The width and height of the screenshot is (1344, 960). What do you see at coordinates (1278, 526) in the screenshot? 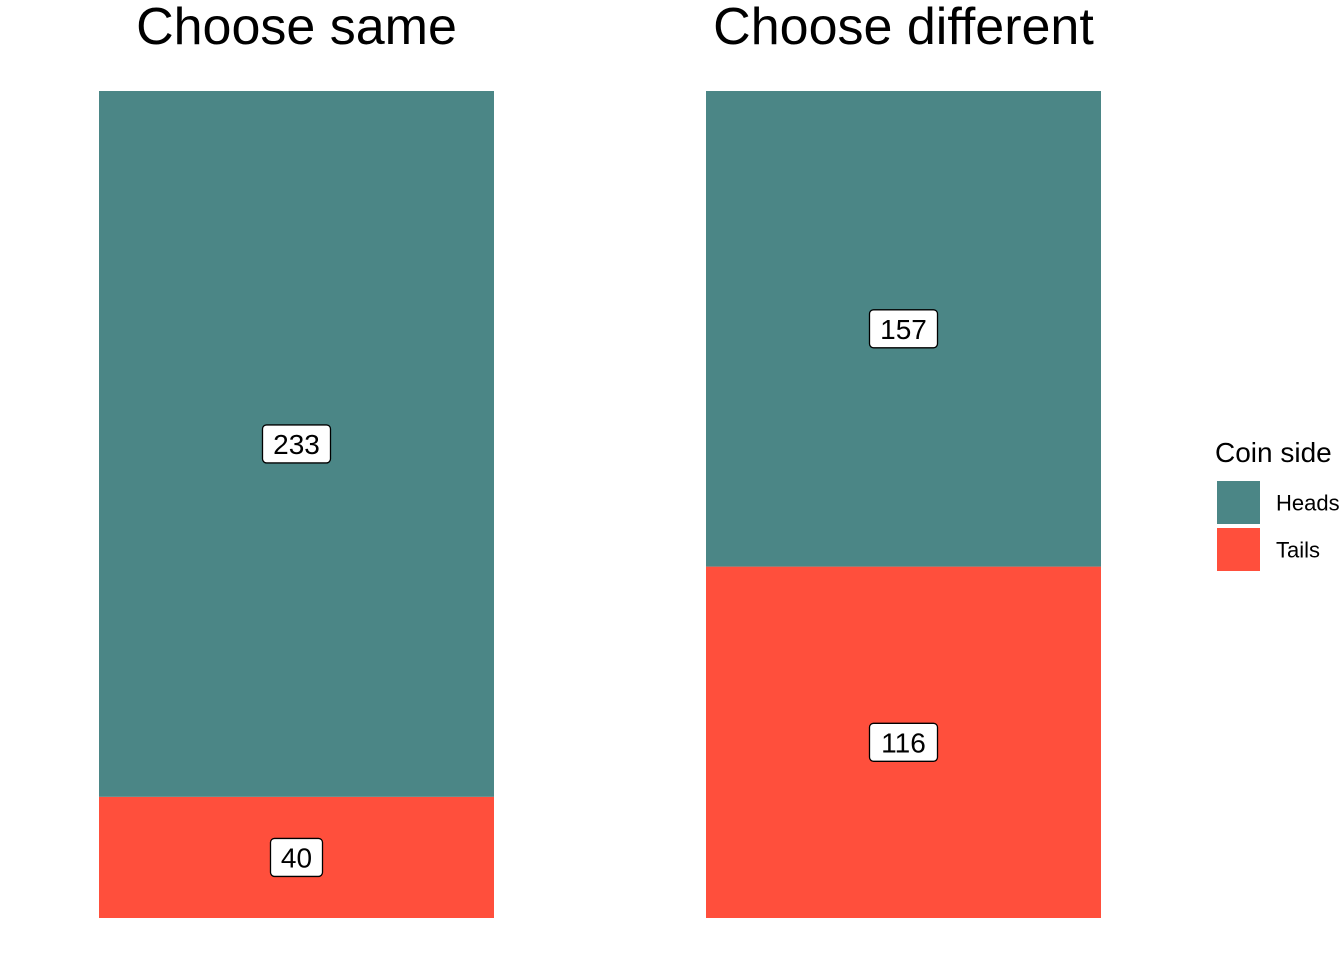
I see `legend-items: Heads Tails` at bounding box center [1278, 526].